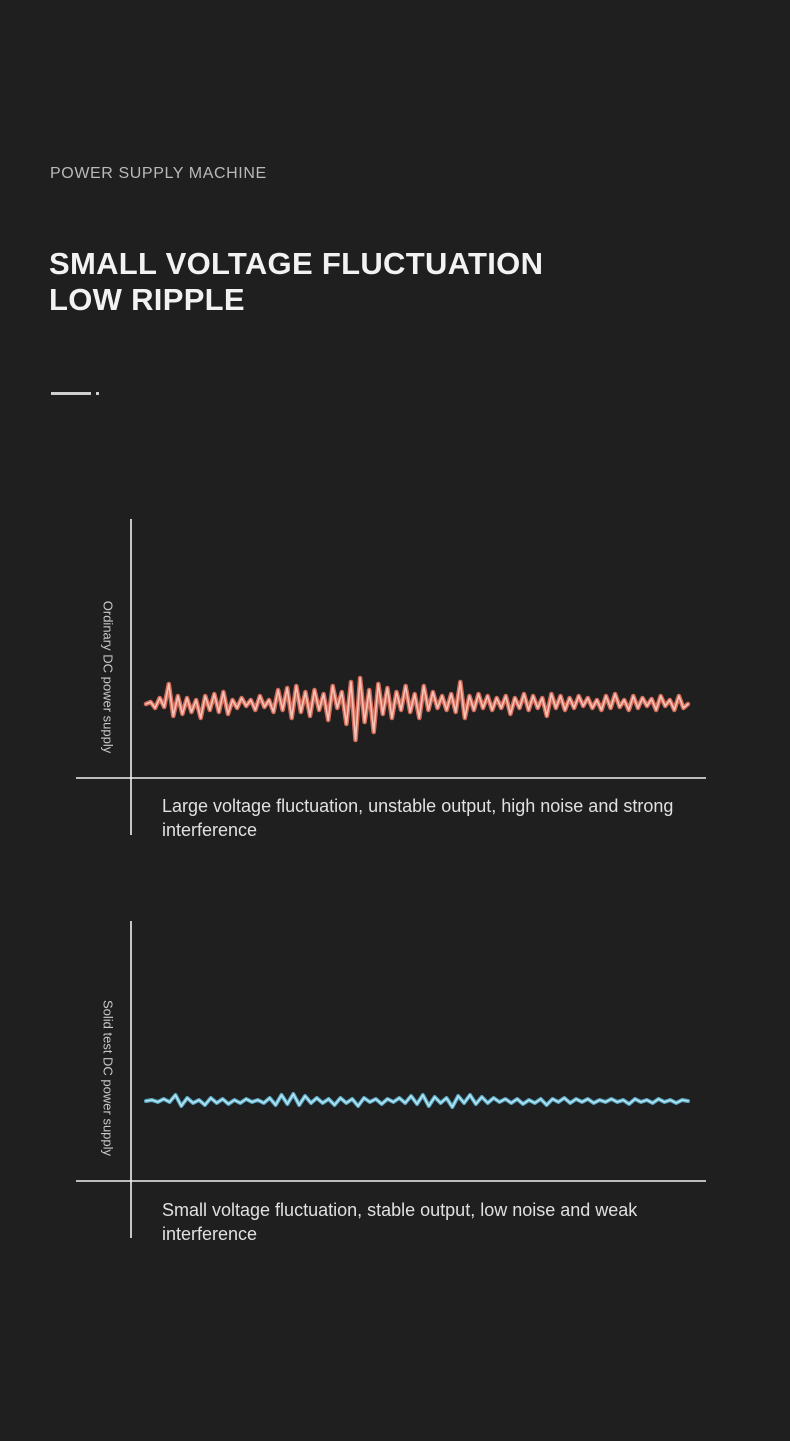 Image resolution: width=790 pixels, height=1441 pixels. Describe the element at coordinates (71, 393) in the screenshot. I see `accent-dash-divider` at that location.